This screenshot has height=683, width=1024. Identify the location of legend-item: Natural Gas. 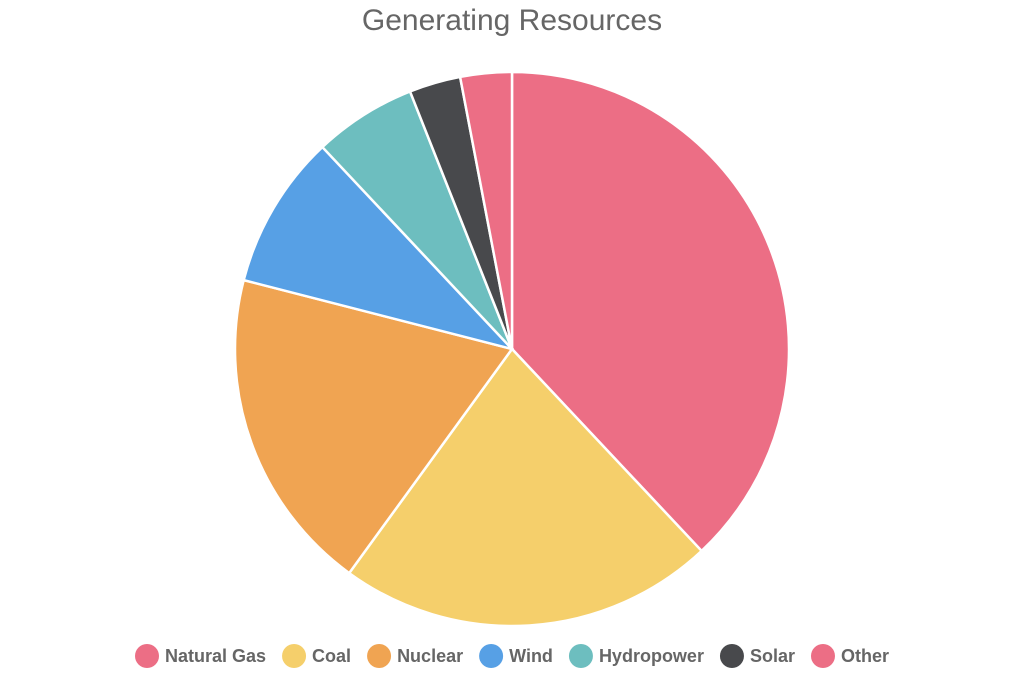
(200, 656).